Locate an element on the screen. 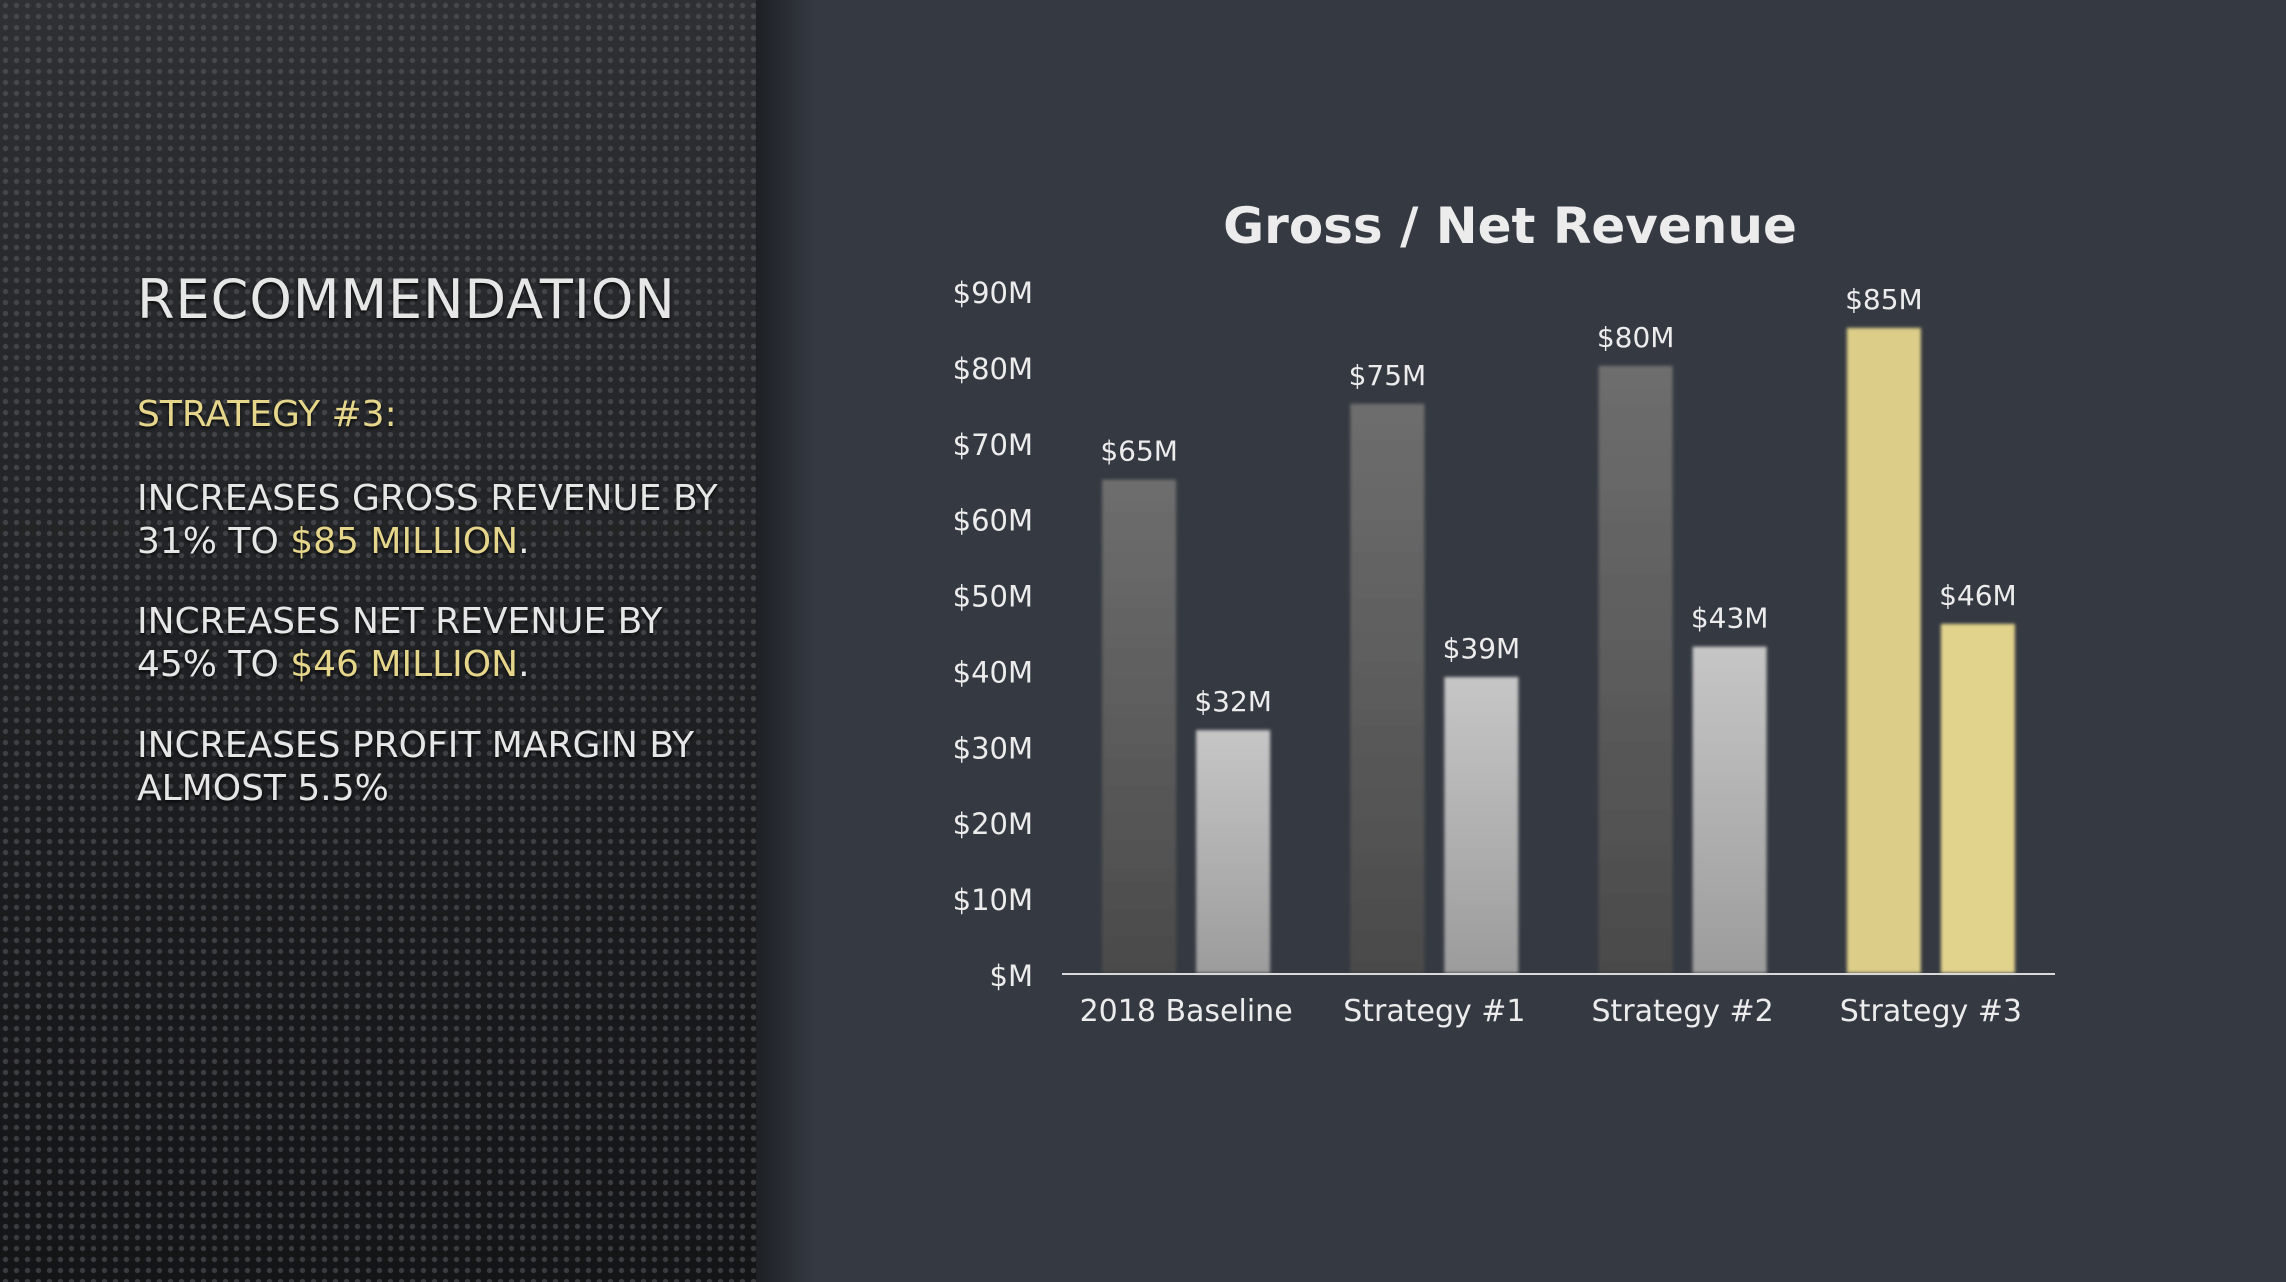 Image resolution: width=2286 pixels, height=1282 pixels. x-tick-label: Strategy #1 is located at coordinates (1434, 1011).